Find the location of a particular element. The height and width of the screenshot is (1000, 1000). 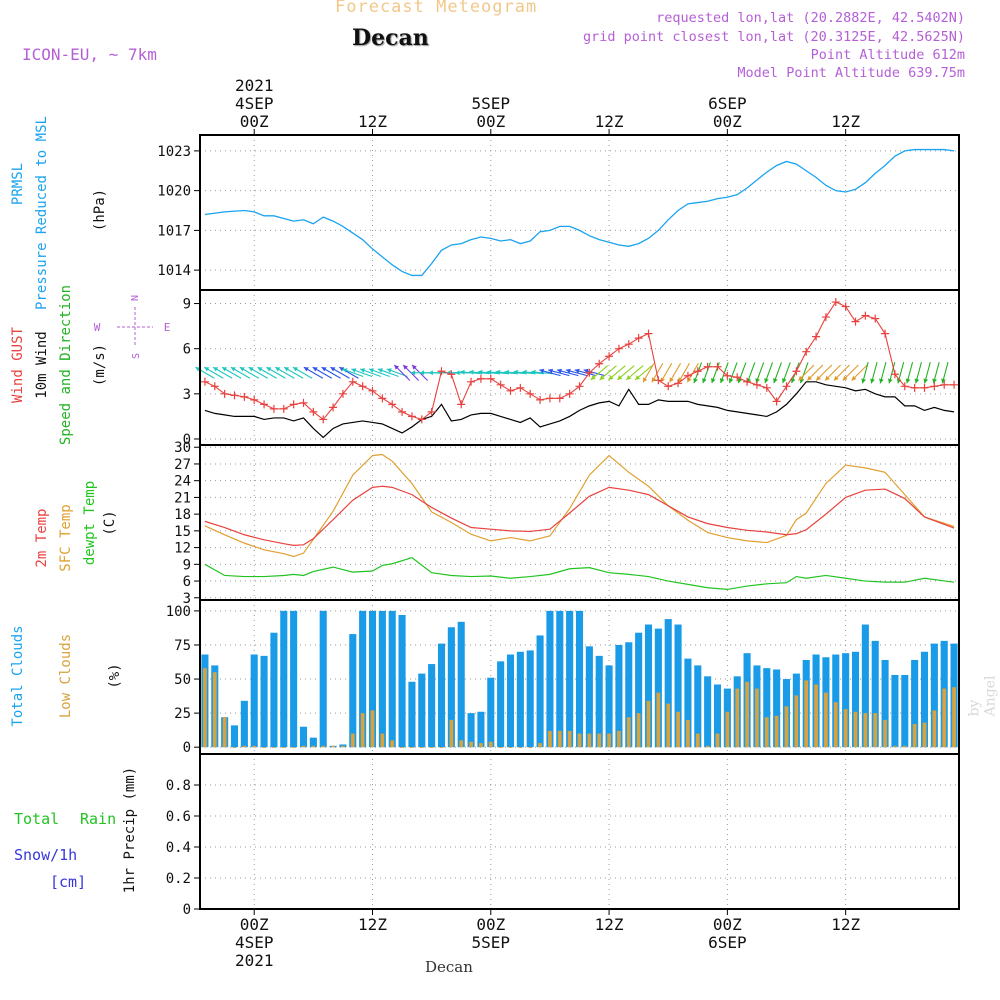

model-name: ICON-EU, ~ 7km is located at coordinates (89, 54).